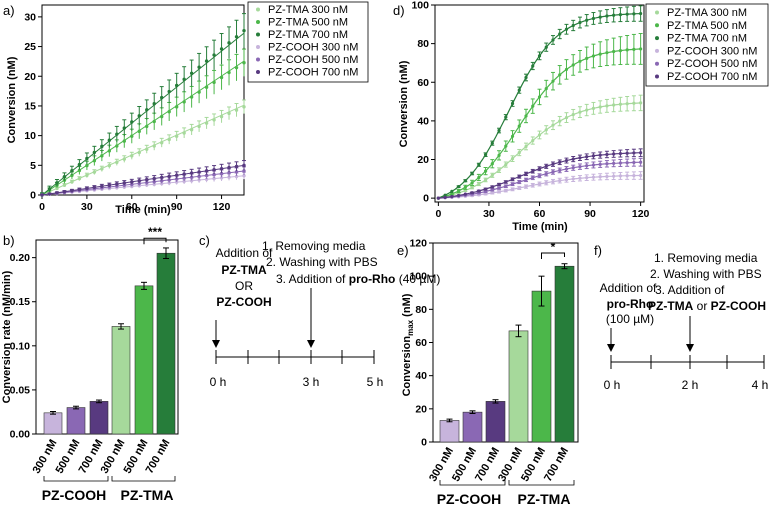 Image resolution: width=770 pixels, height=508 pixels. Describe the element at coordinates (313, 48) in the screenshot. I see `legend-label: PZ-COOH 300 nM` at that location.